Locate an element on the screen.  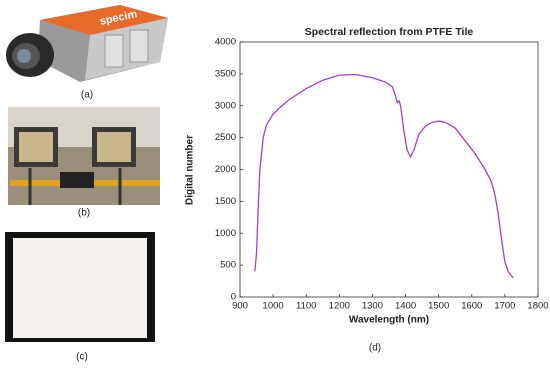
y-tick-label: 2000 is located at coordinates (225, 169).